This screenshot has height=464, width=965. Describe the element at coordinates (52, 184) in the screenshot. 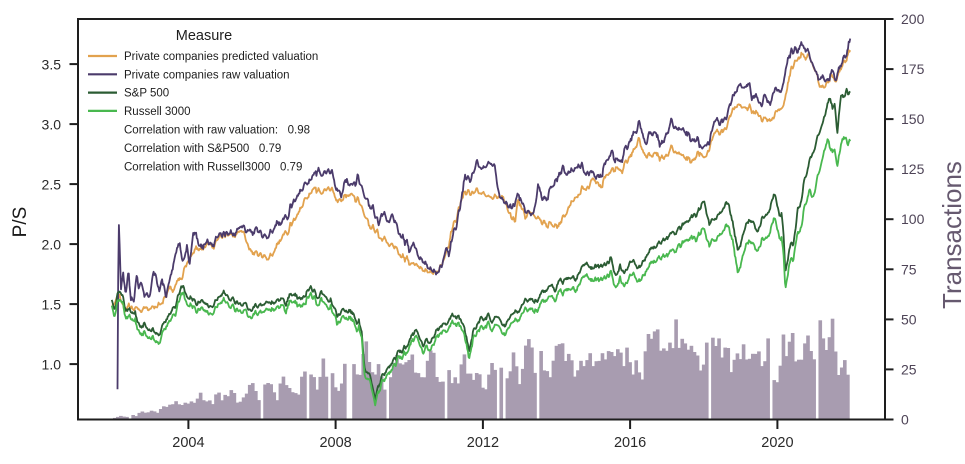

I see `svg-text: 2.5` at that location.